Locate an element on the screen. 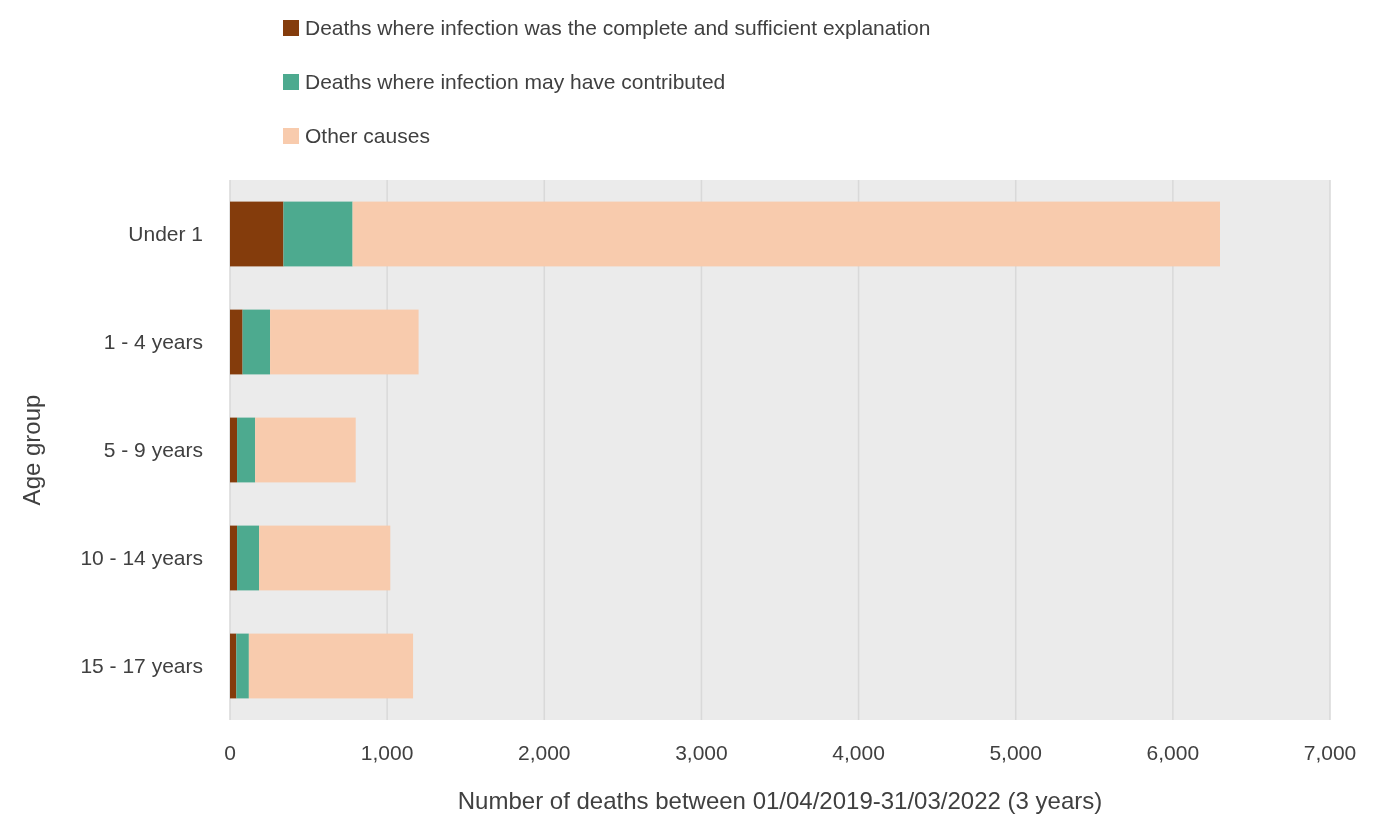 This screenshot has width=1389, height=821. y-tick-label: 10 - 14 years is located at coordinates (141, 558).